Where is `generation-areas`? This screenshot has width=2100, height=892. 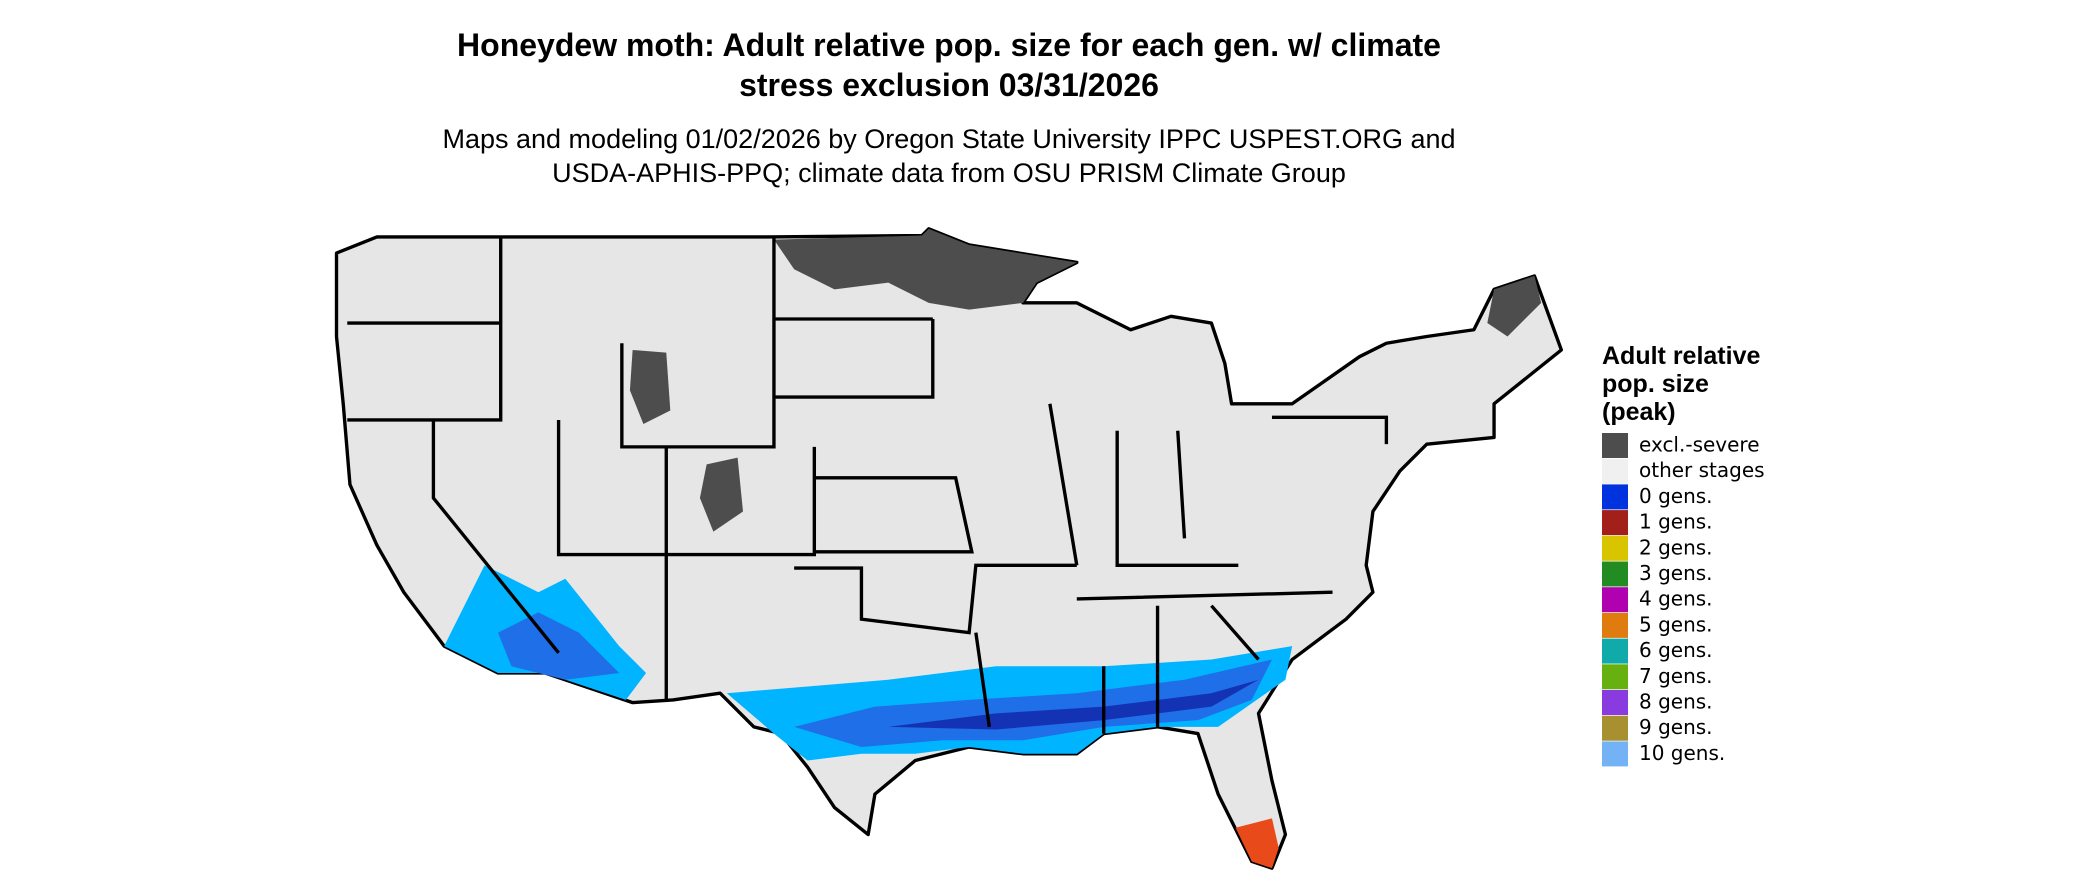
generation-areas is located at coordinates (868, 717).